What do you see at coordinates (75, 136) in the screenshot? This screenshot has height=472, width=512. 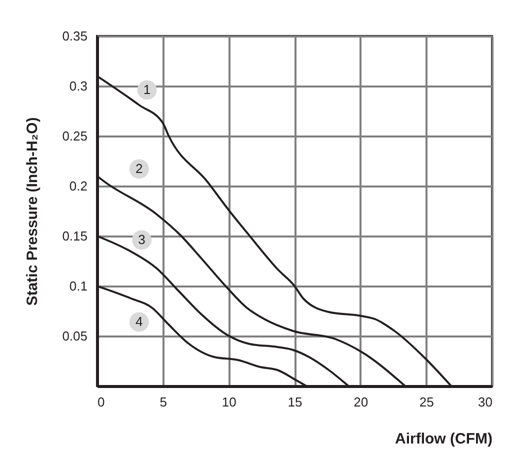 I see `y-tick-label: 0.25` at bounding box center [75, 136].